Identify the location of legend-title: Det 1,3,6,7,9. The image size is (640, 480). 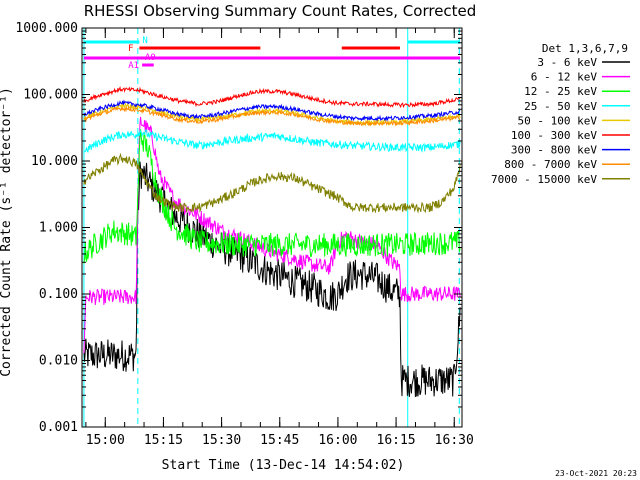
(585, 48).